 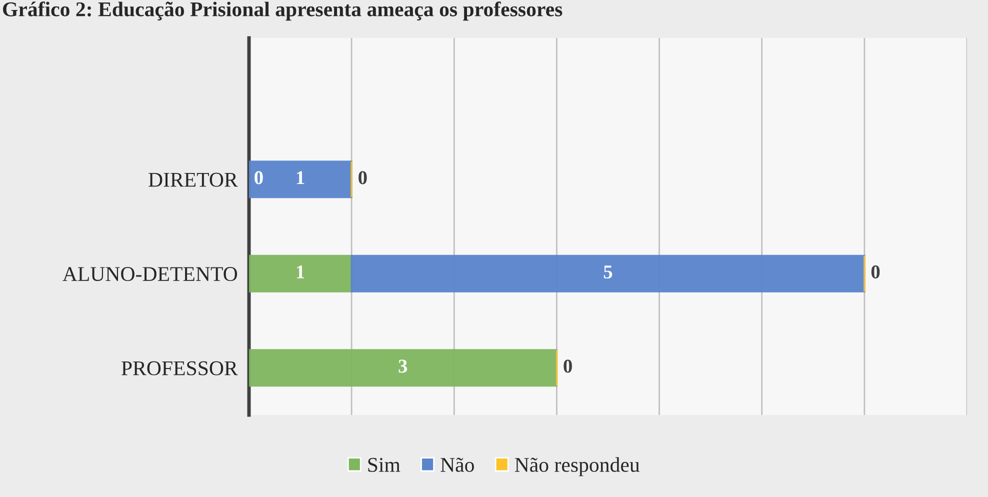 What do you see at coordinates (577, 466) in the screenshot?
I see `legend-label: Não respondeu` at bounding box center [577, 466].